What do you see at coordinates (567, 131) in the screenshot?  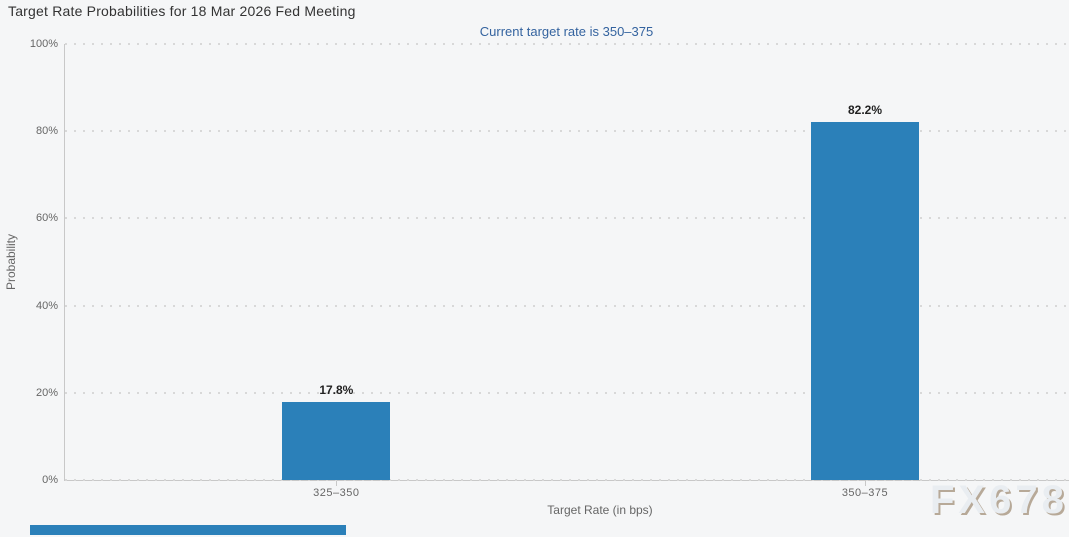 I see `gridline-80%` at bounding box center [567, 131].